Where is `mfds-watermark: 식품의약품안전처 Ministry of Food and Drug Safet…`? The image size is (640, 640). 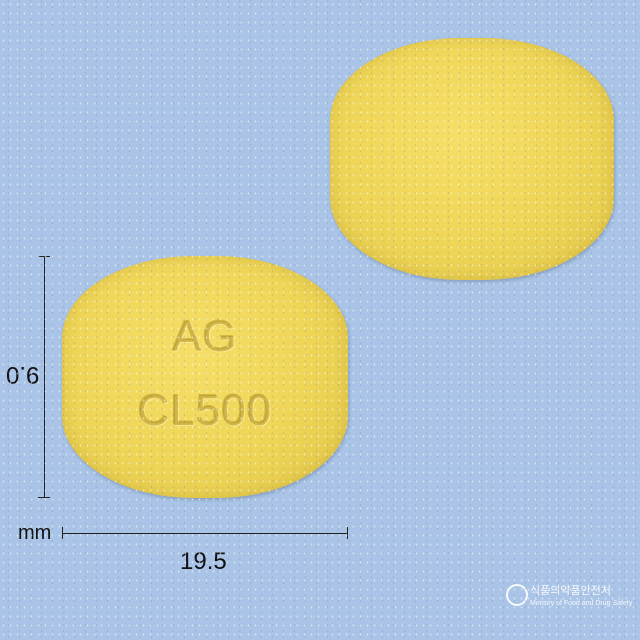
mfds-watermark: 식품의약품안전처 Ministry of Food and Drug Safet… is located at coordinates (569, 602).